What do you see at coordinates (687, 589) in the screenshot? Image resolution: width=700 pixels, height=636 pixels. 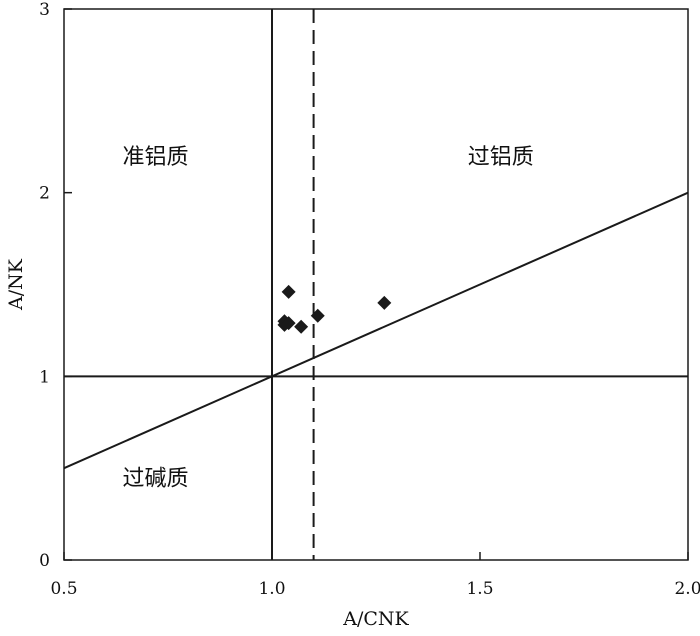 I see `x-tick-label: 2.0` at bounding box center [687, 589].